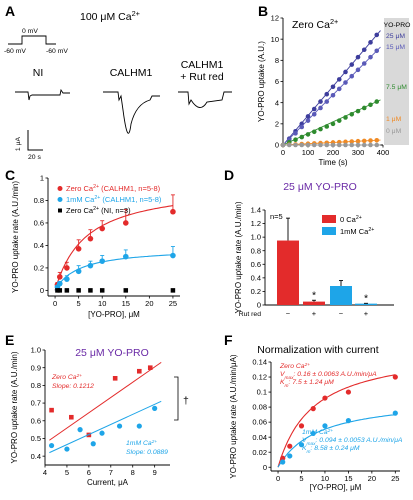 The height and width of the screenshot is (500, 413). What do you see at coordinates (238, 257) in the screenshot?
I see `panel-d-y-axis-label: YO-PRO uptake rate (A.U./min)` at bounding box center [238, 257].